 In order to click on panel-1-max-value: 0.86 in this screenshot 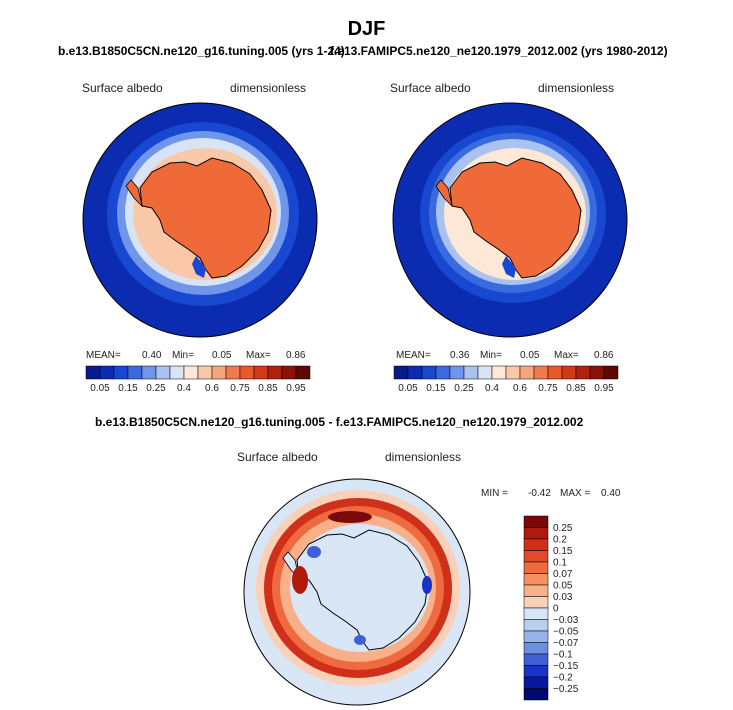, I will do `click(296, 355)`.